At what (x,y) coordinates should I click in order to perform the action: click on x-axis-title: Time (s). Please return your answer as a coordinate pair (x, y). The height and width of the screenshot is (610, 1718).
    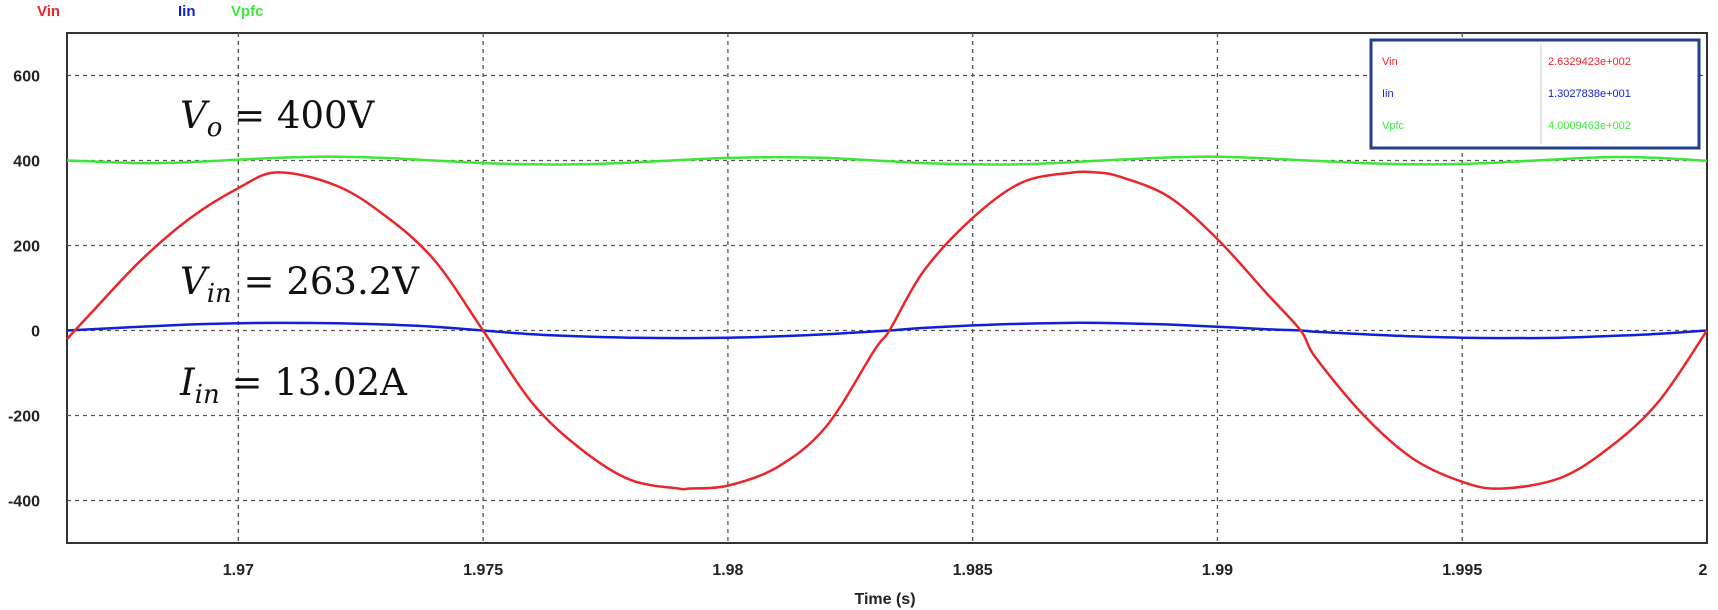
    Looking at the image, I should click on (884, 599).